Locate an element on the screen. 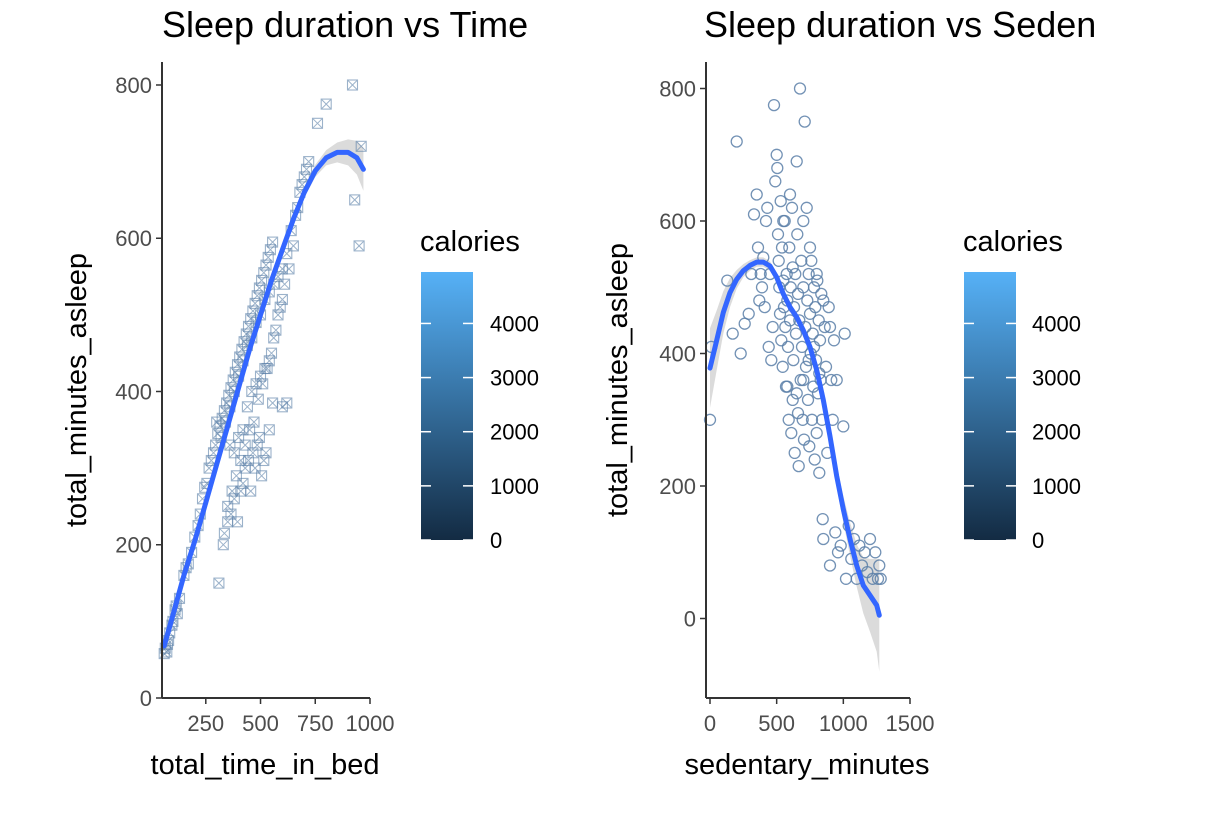 The width and height of the screenshot is (1220, 828). smooth-line is located at coordinates (263, 399).